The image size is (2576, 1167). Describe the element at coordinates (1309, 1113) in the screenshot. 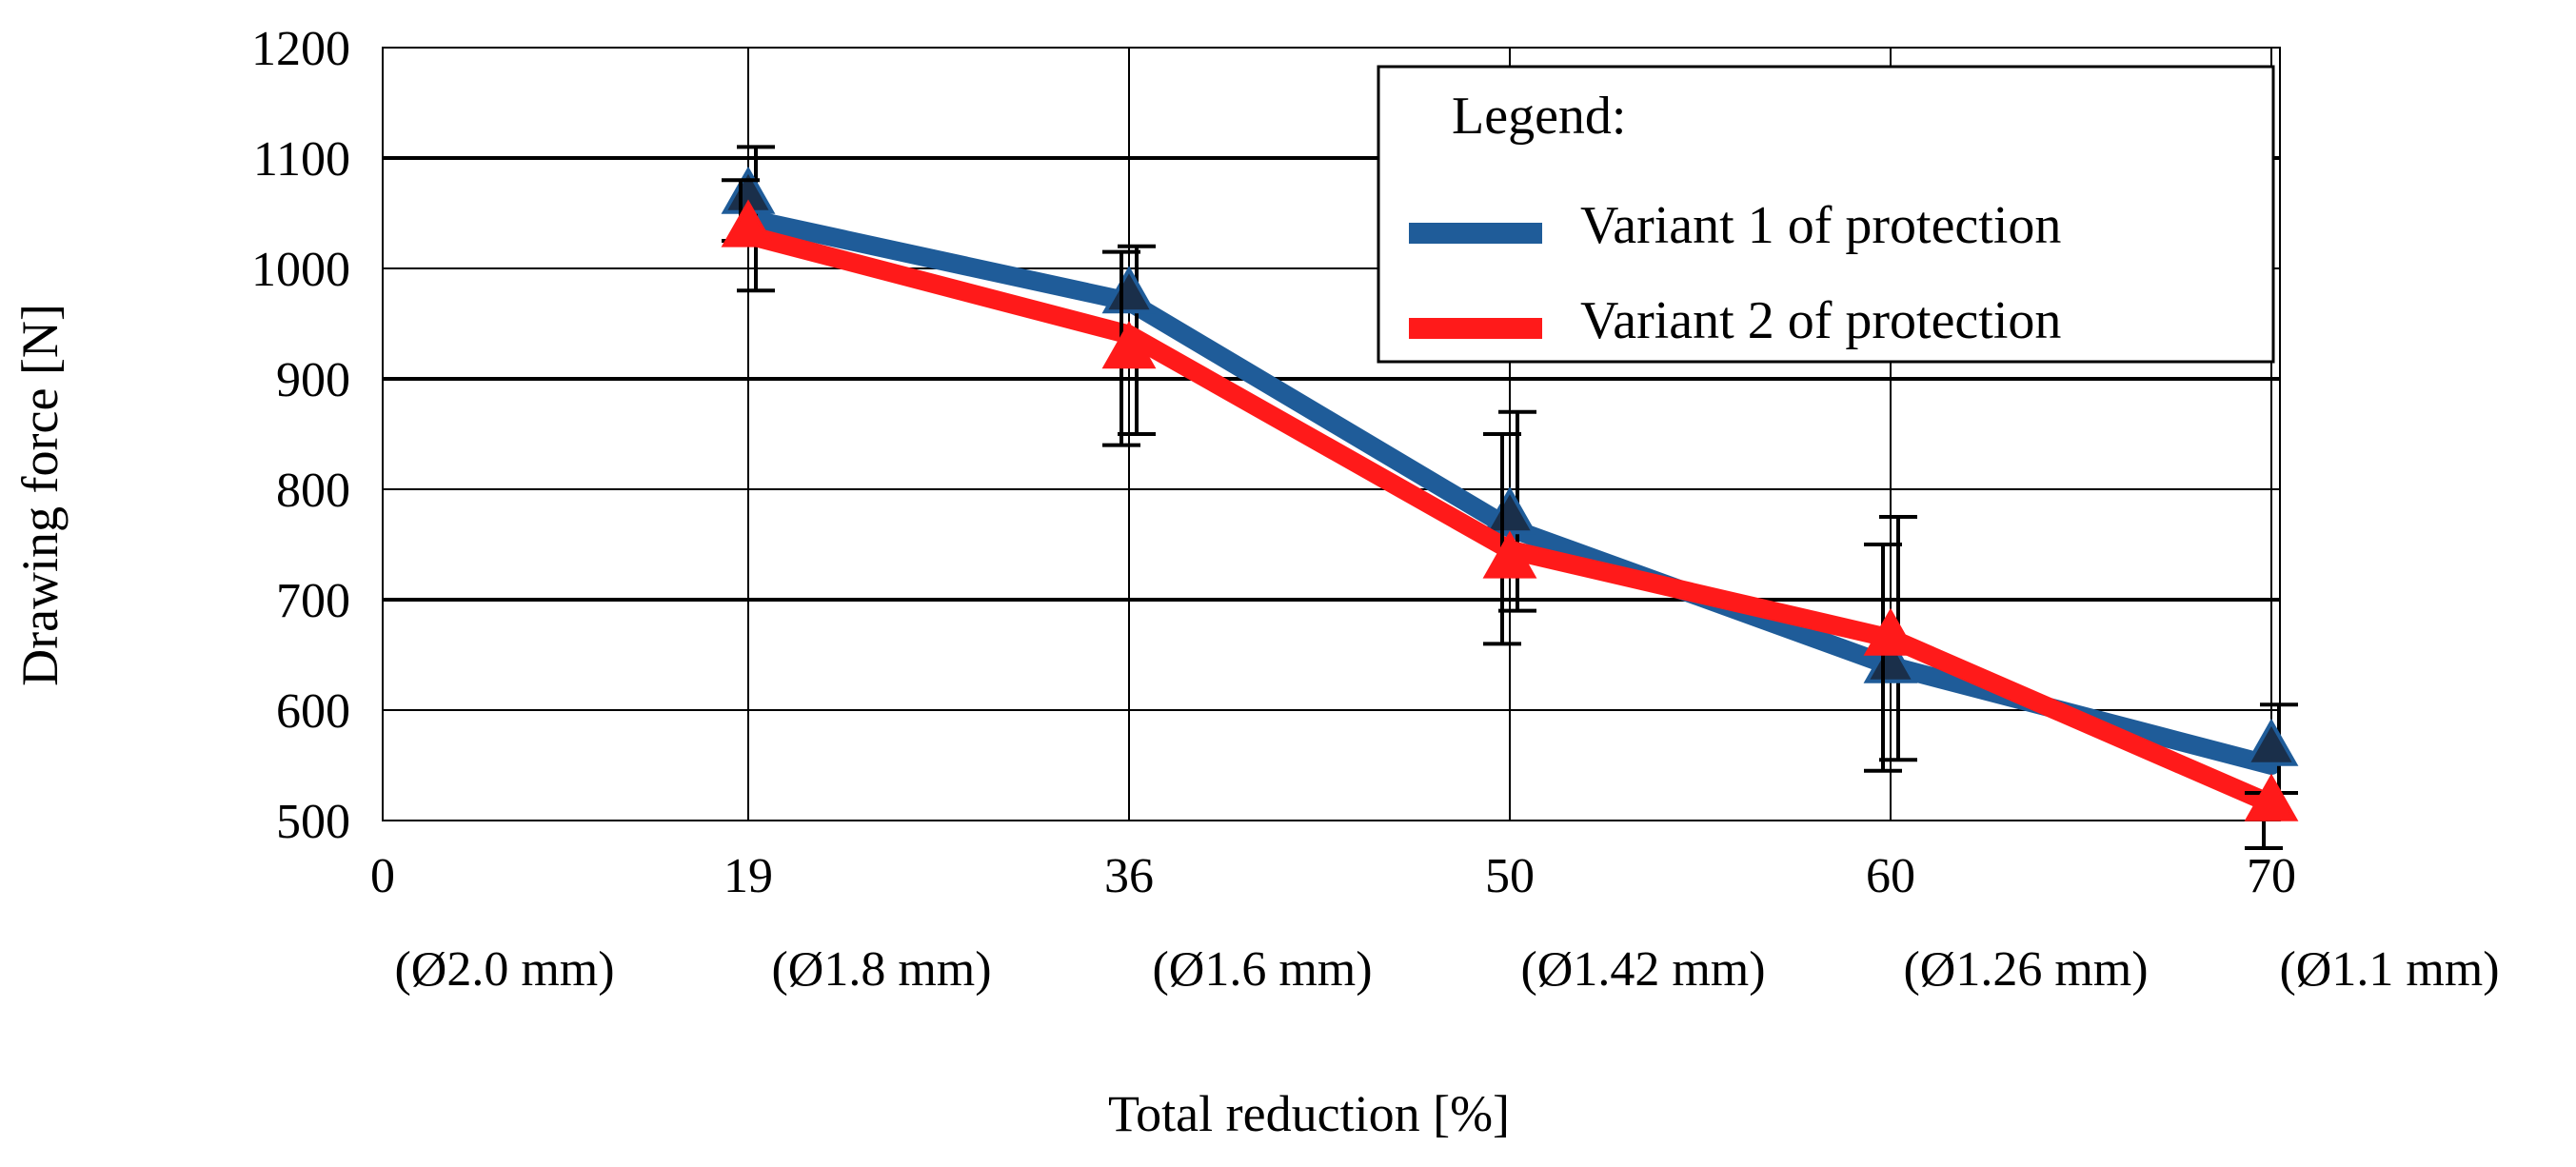

I see `x-axis-title: Total reduction [%]` at that location.